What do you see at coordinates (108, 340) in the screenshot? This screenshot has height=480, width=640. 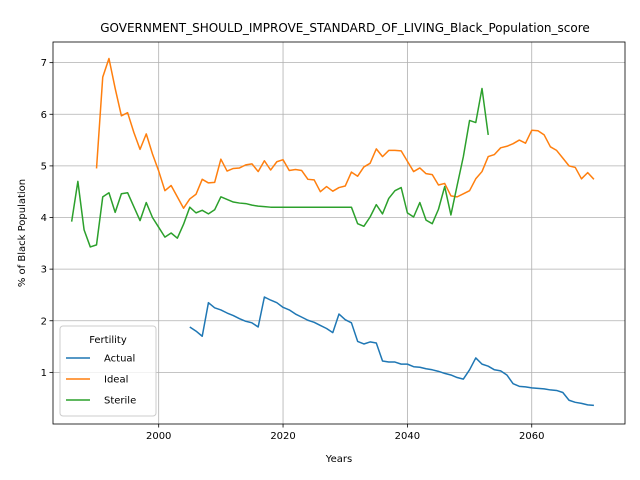 I see `legend-title: Fertility` at bounding box center [108, 340].